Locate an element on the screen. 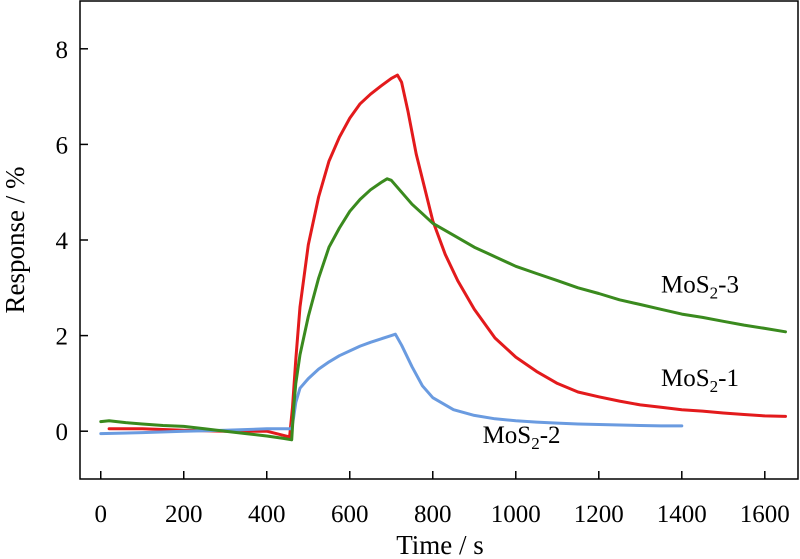 This screenshot has width=800, height=559. series-label-mos2-3: MoS2-3 is located at coordinates (700, 287).